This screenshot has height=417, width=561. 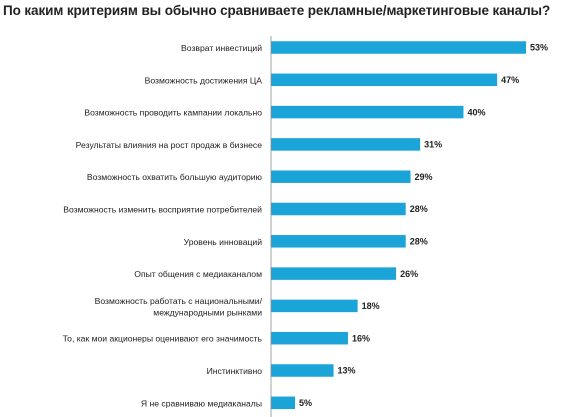 What do you see at coordinates (424, 177) in the screenshot?
I see `bar-value-label: 29%` at bounding box center [424, 177].